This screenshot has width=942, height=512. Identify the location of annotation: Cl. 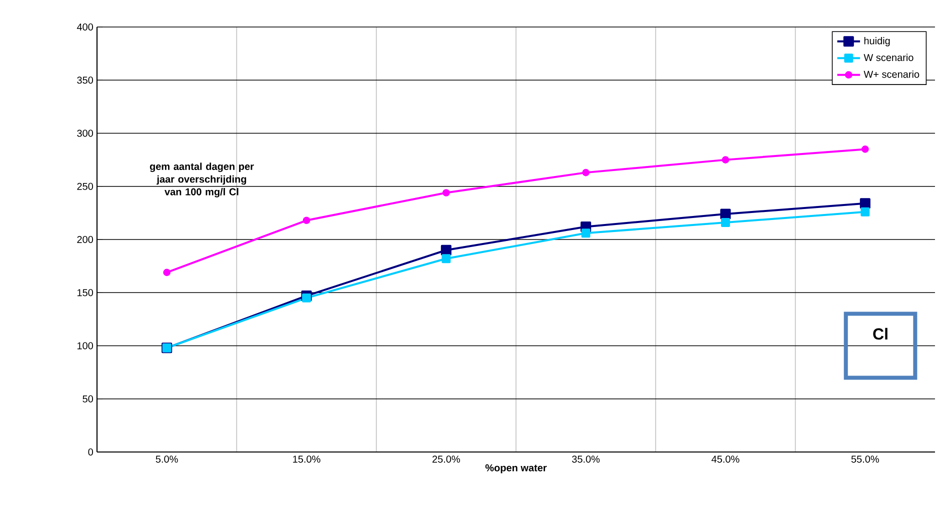
(880, 334).